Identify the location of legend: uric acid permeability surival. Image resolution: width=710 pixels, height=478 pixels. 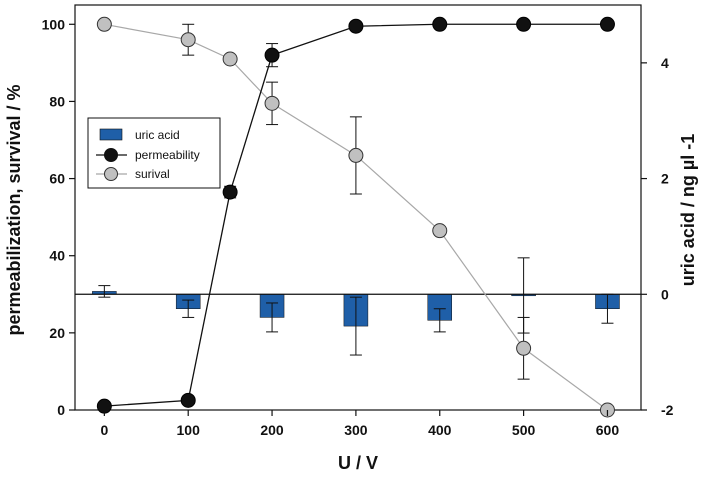
(154, 153).